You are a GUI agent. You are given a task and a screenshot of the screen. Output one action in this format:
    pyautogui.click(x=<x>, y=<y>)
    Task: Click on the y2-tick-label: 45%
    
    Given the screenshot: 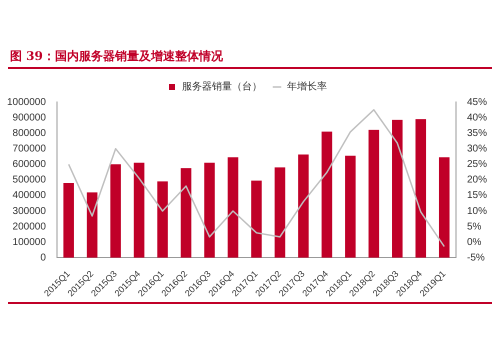 What is the action you would take?
    pyautogui.click(x=477, y=102)
    